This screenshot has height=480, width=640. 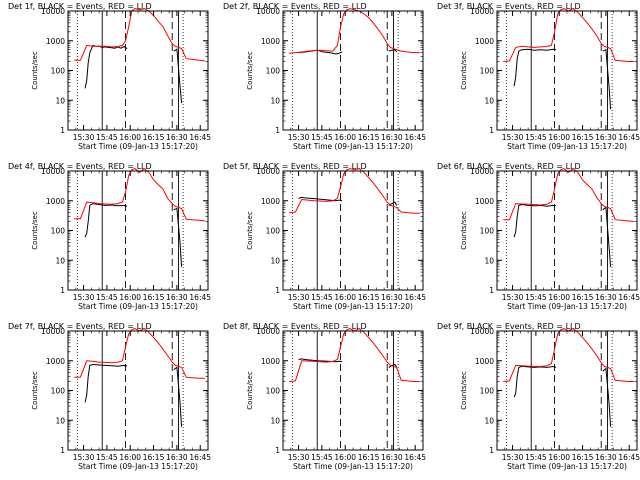 What do you see at coordinates (295, 326) in the screenshot?
I see `panel-title: Det 8f, BLACK = Events, RED = LLD` at bounding box center [295, 326].